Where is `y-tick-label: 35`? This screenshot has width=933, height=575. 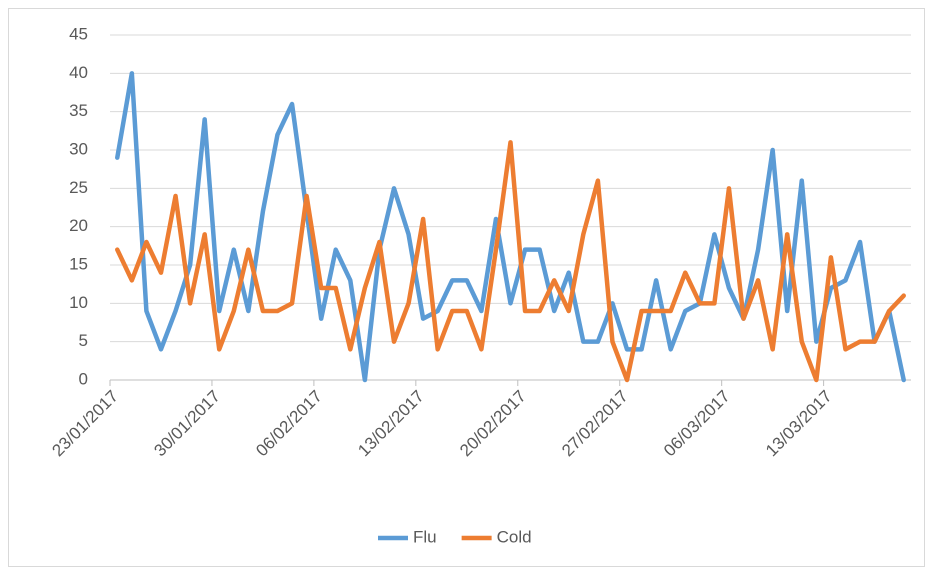
y-tick-label: 35 is located at coordinates (78, 110).